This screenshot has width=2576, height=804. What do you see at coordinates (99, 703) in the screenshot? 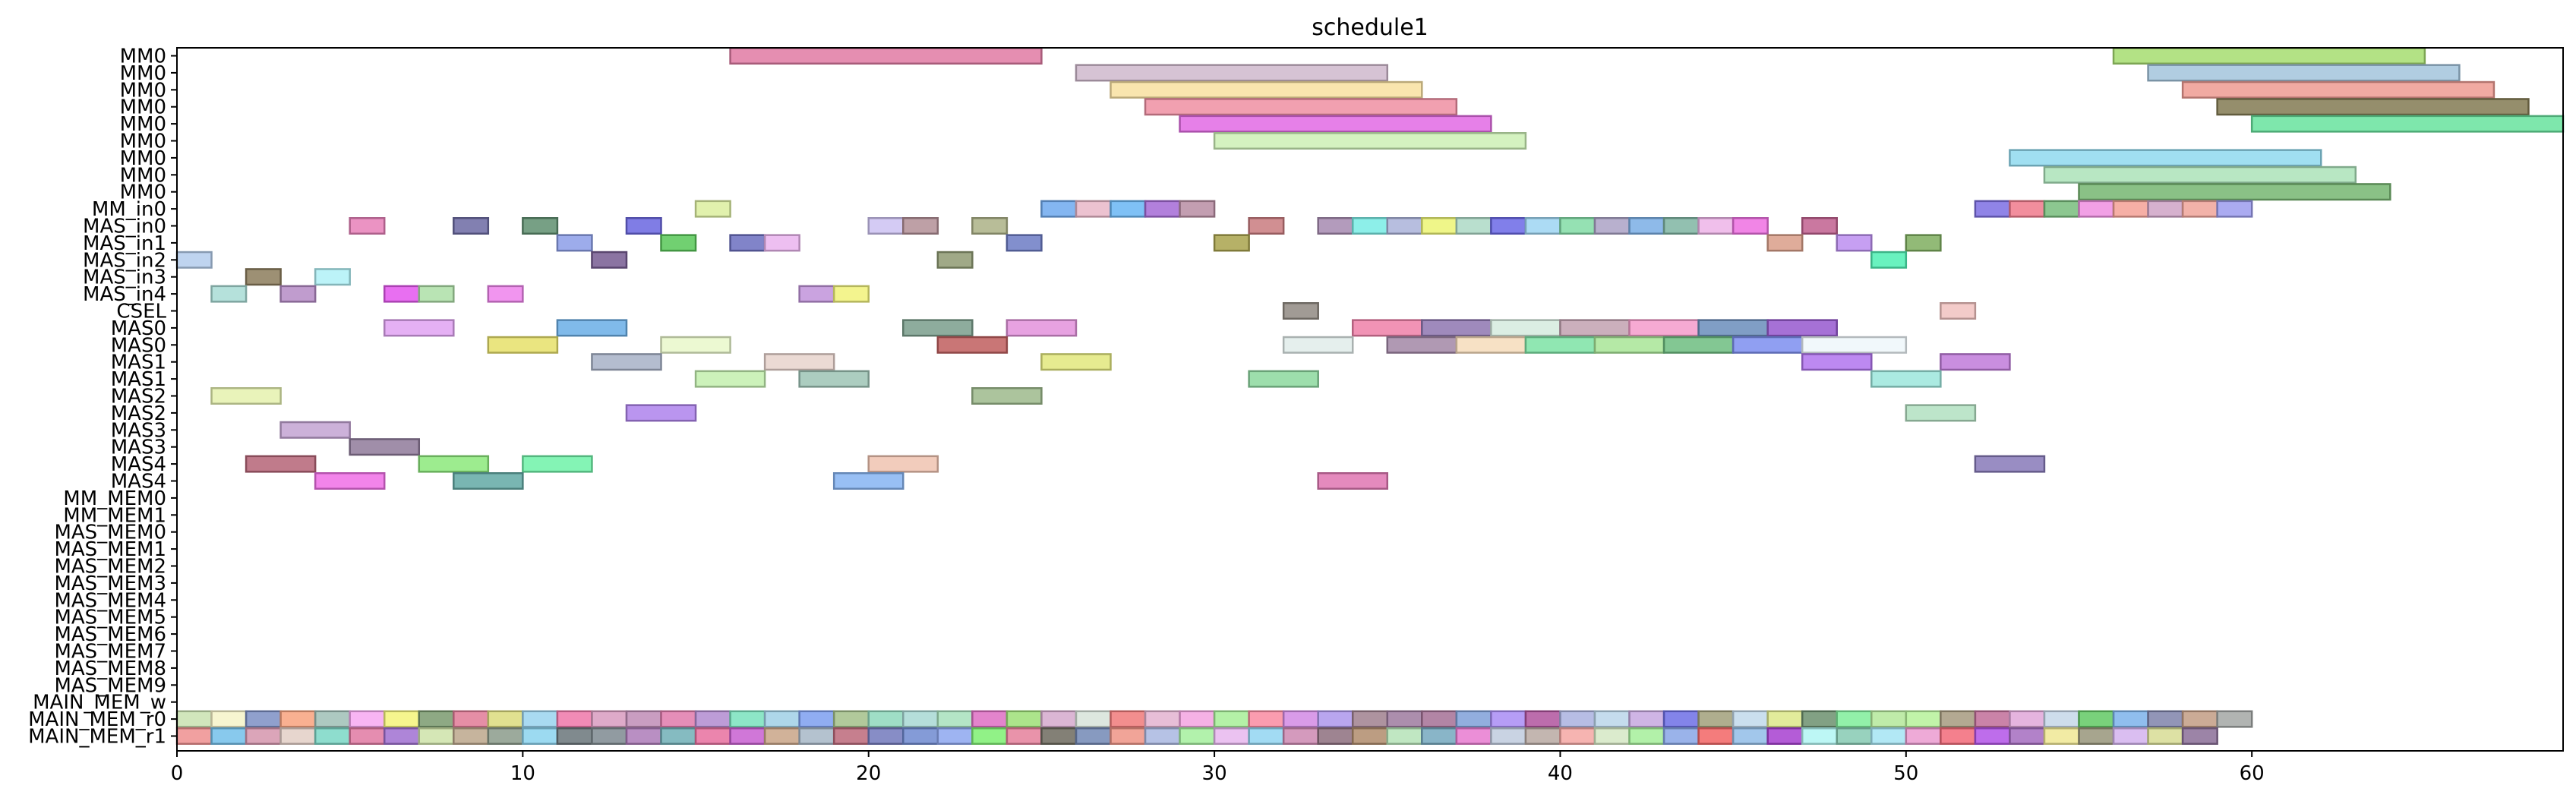
I see `row-label-main-mem-w: MAIN_MEM_w` at bounding box center [99, 703].